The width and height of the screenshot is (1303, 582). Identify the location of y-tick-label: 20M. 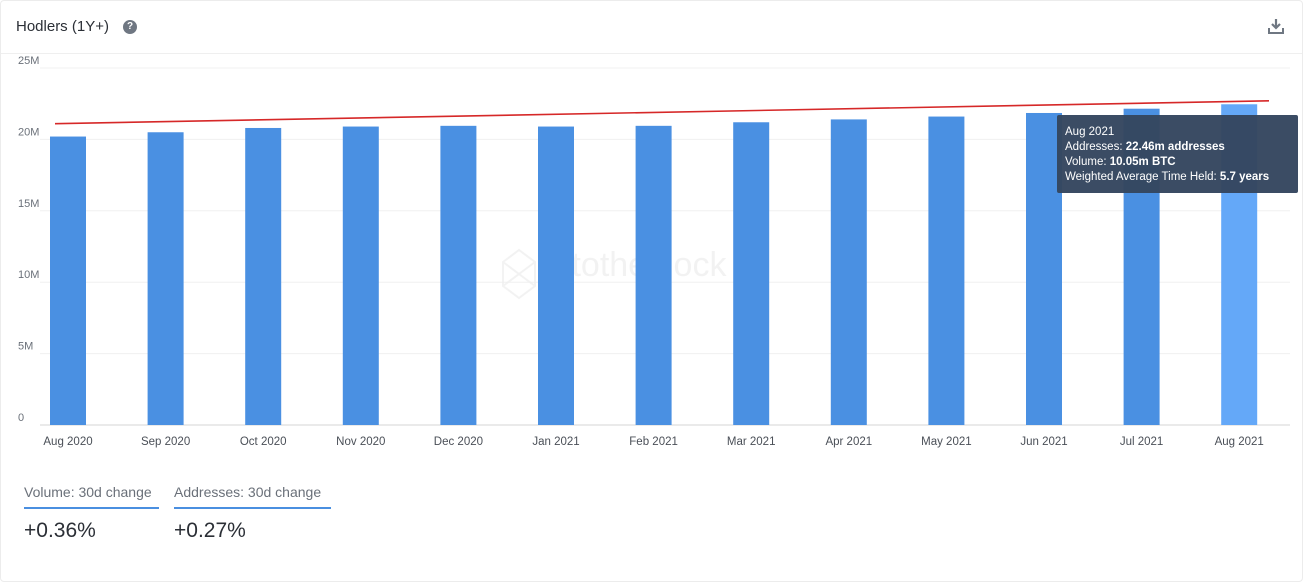
(28, 132).